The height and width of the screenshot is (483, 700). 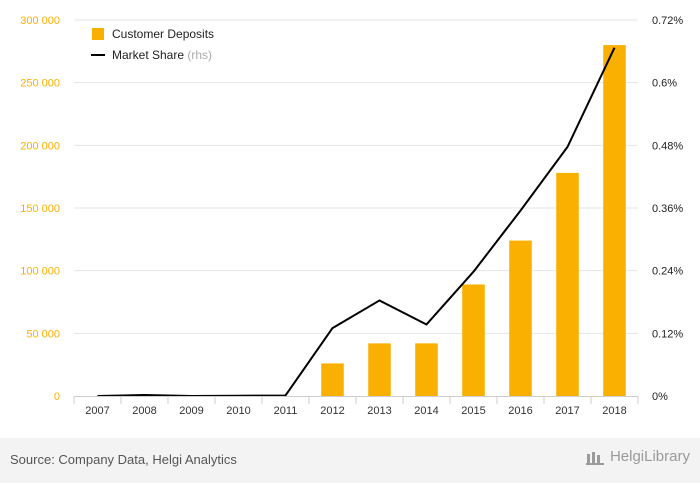 I want to click on footer, so click(x=350, y=460).